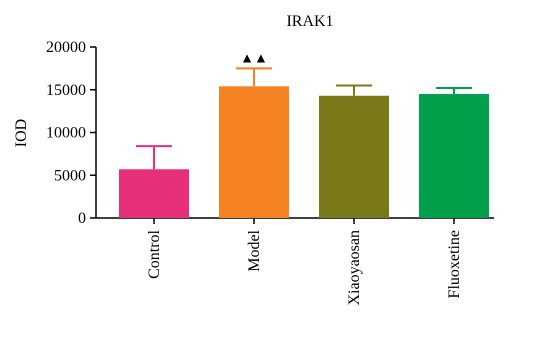 The width and height of the screenshot is (533, 339). I want to click on x-tick-label: Control, so click(154, 253).